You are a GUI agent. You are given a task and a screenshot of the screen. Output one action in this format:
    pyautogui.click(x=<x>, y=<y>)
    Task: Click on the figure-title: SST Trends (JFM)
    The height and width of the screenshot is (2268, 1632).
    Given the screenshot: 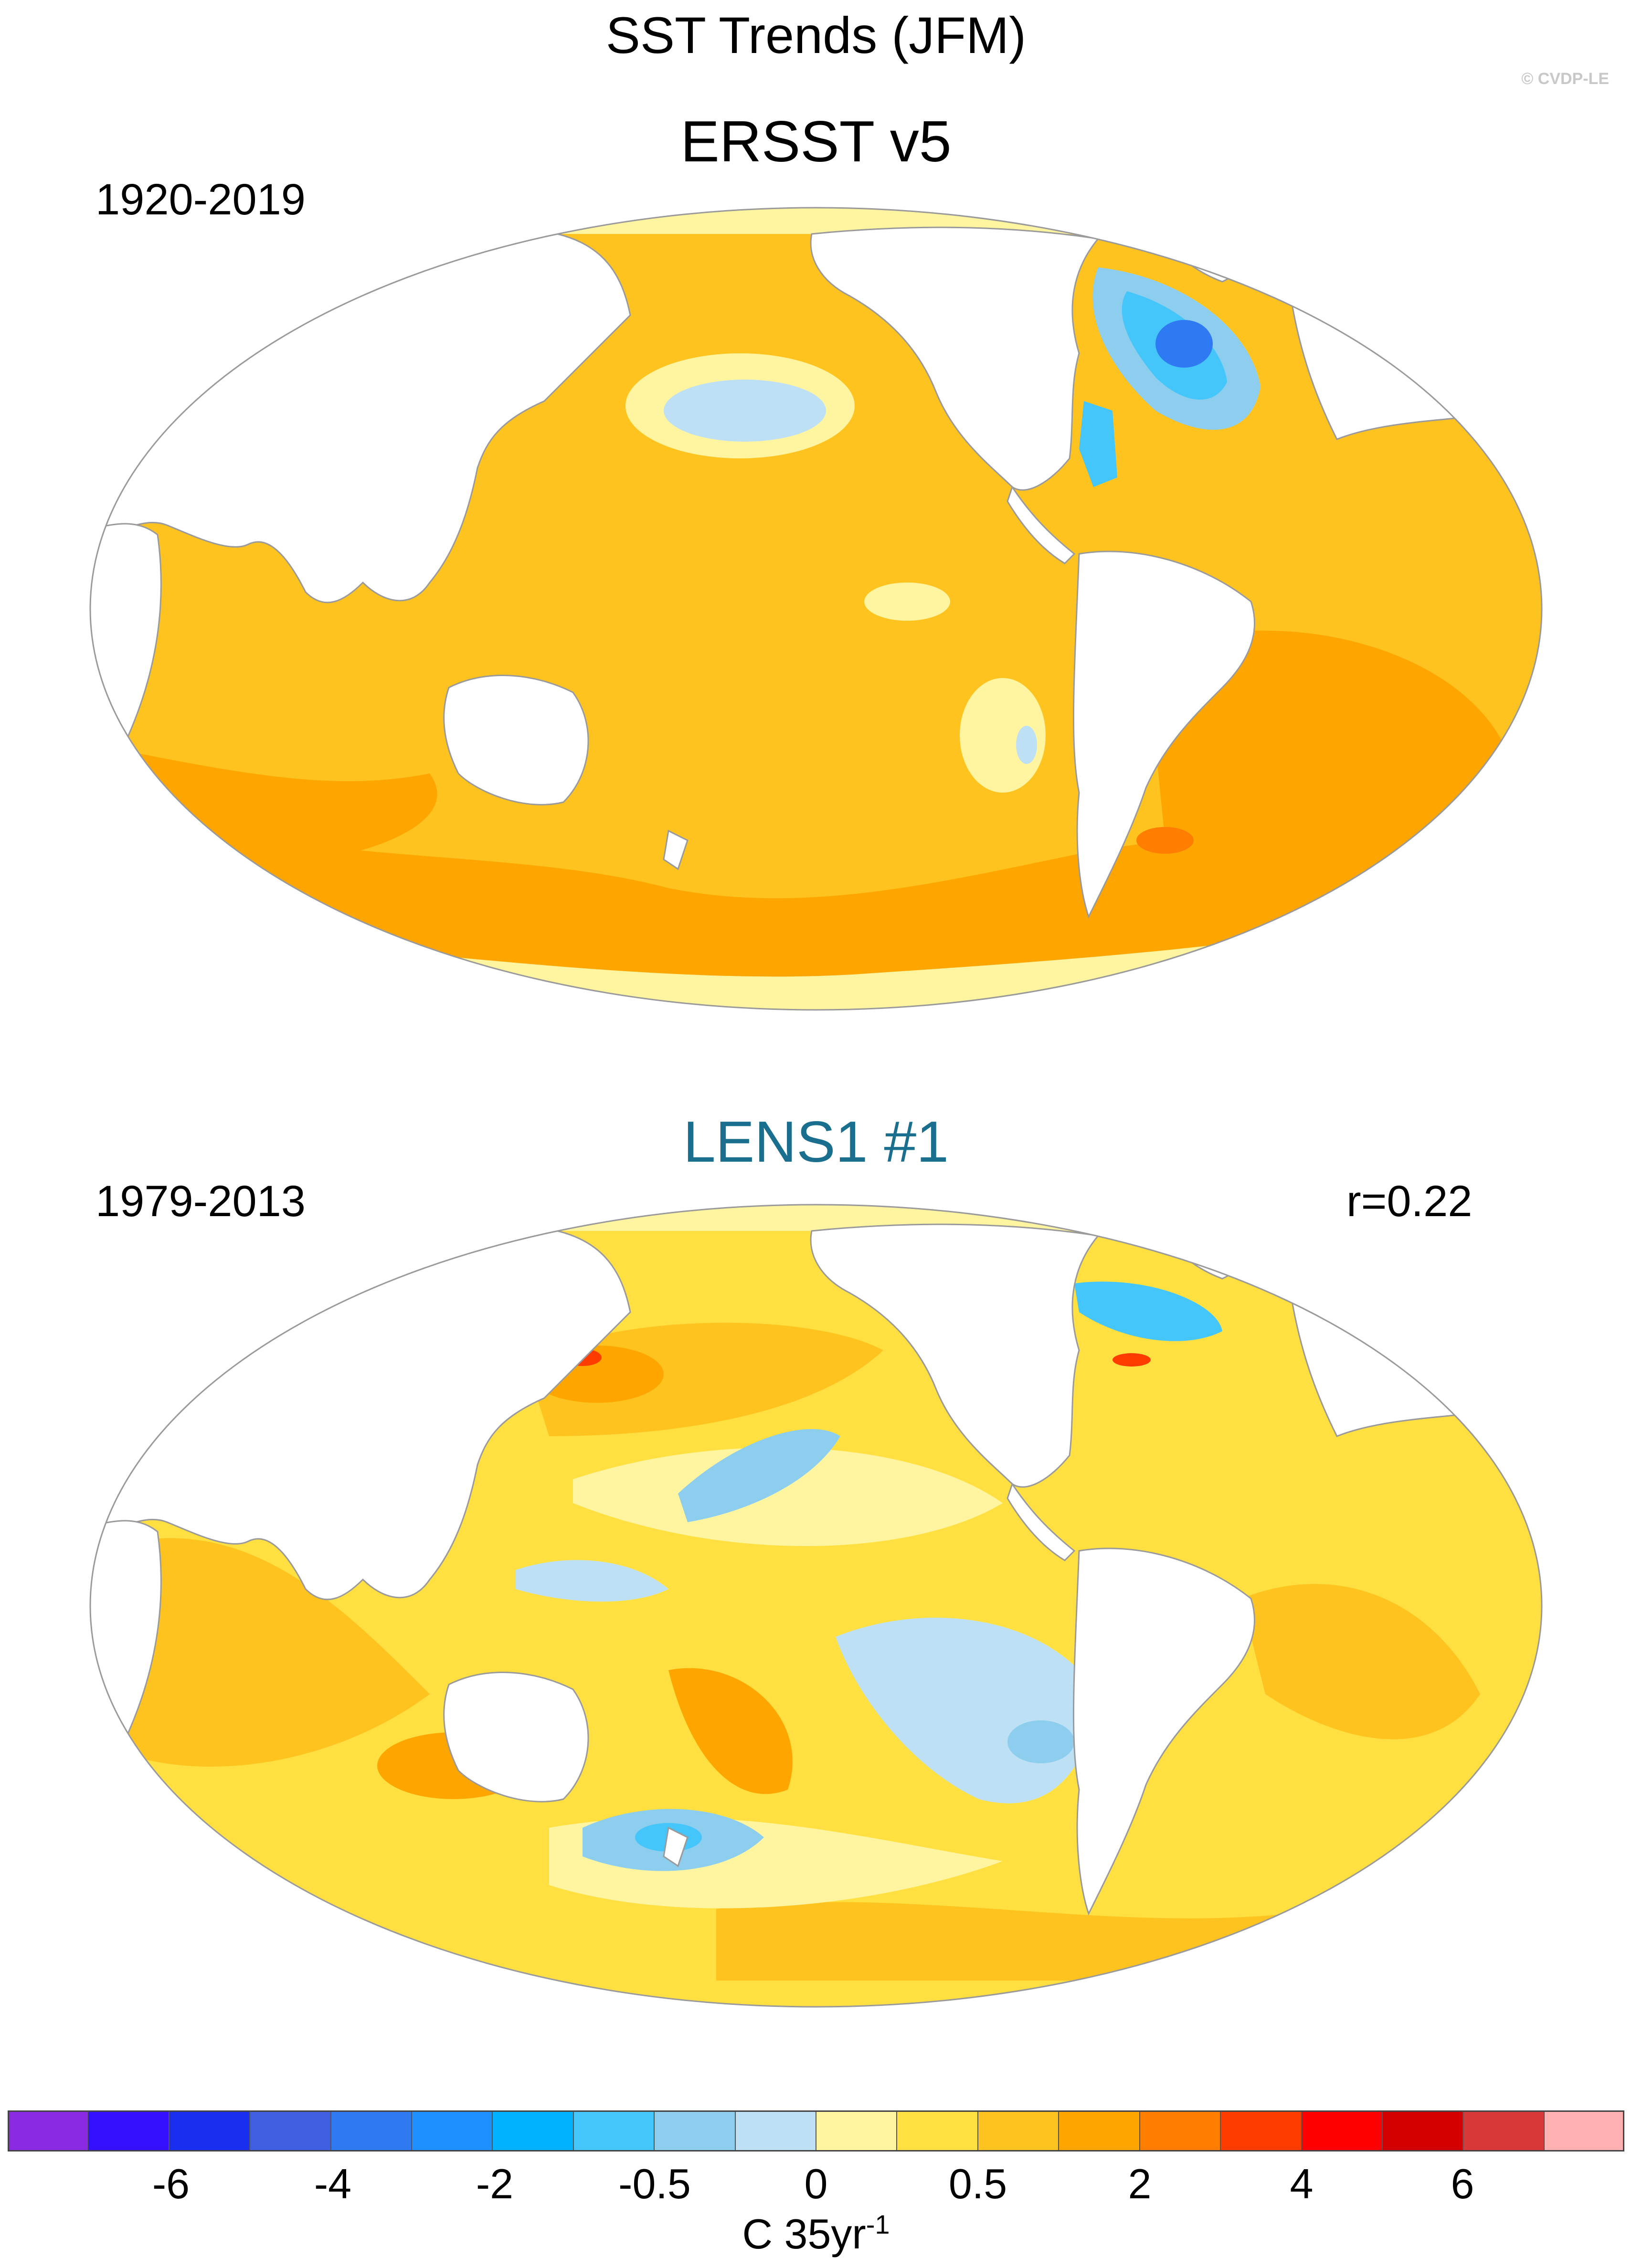 What is the action you would take?
    pyautogui.click(x=816, y=35)
    